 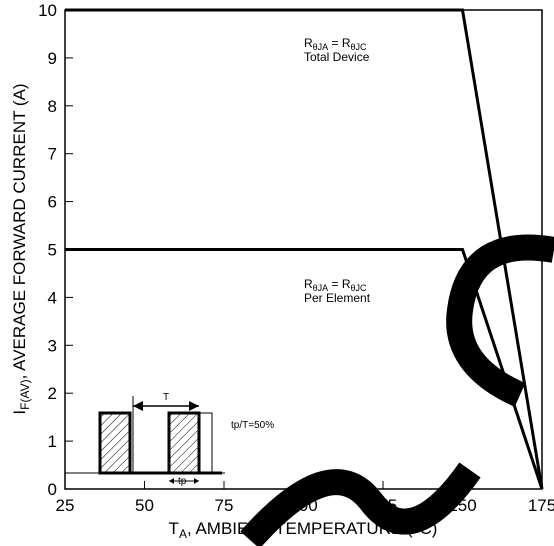 What do you see at coordinates (194, 406) in the screenshot?
I see `inset-period-arrow-right` at bounding box center [194, 406].